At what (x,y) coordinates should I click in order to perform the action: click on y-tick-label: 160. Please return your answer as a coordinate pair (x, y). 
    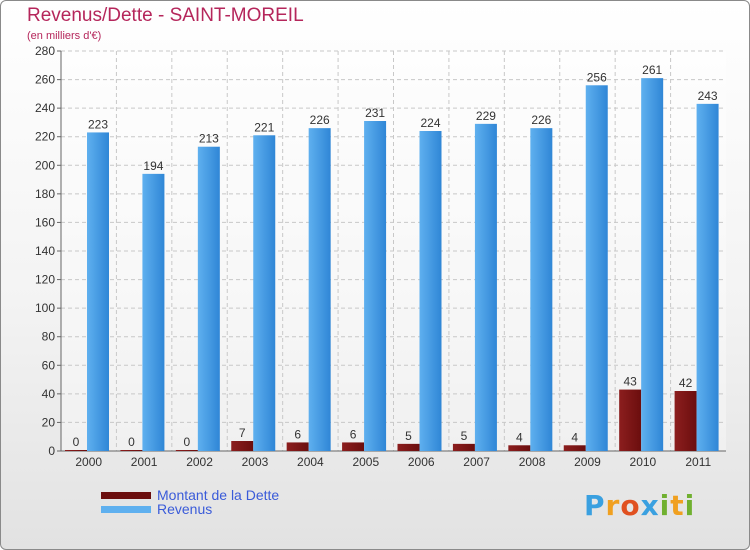
    Looking at the image, I should click on (45, 222).